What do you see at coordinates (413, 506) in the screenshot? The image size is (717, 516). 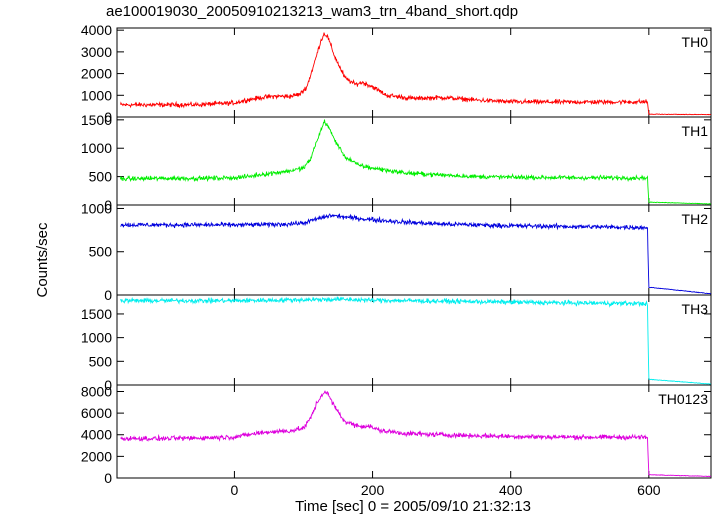 I see `x-axis-label: Time [sec] 0 = 2005/09/10 21:32:13` at bounding box center [413, 506].